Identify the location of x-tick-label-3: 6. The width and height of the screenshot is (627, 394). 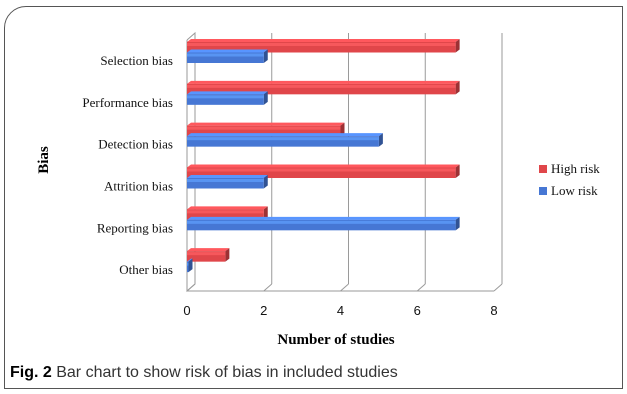
(417, 310).